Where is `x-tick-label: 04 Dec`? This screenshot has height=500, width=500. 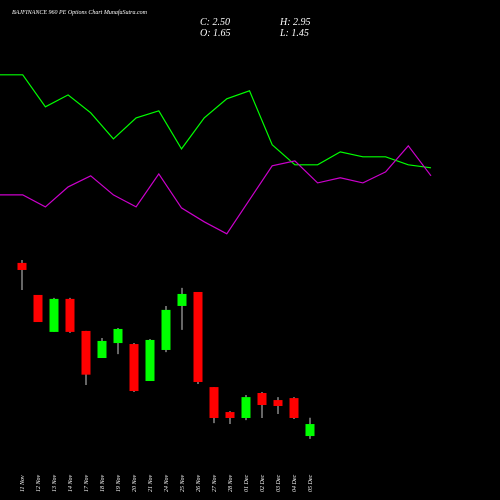 x-tick-label: 04 Dec is located at coordinates (294, 483).